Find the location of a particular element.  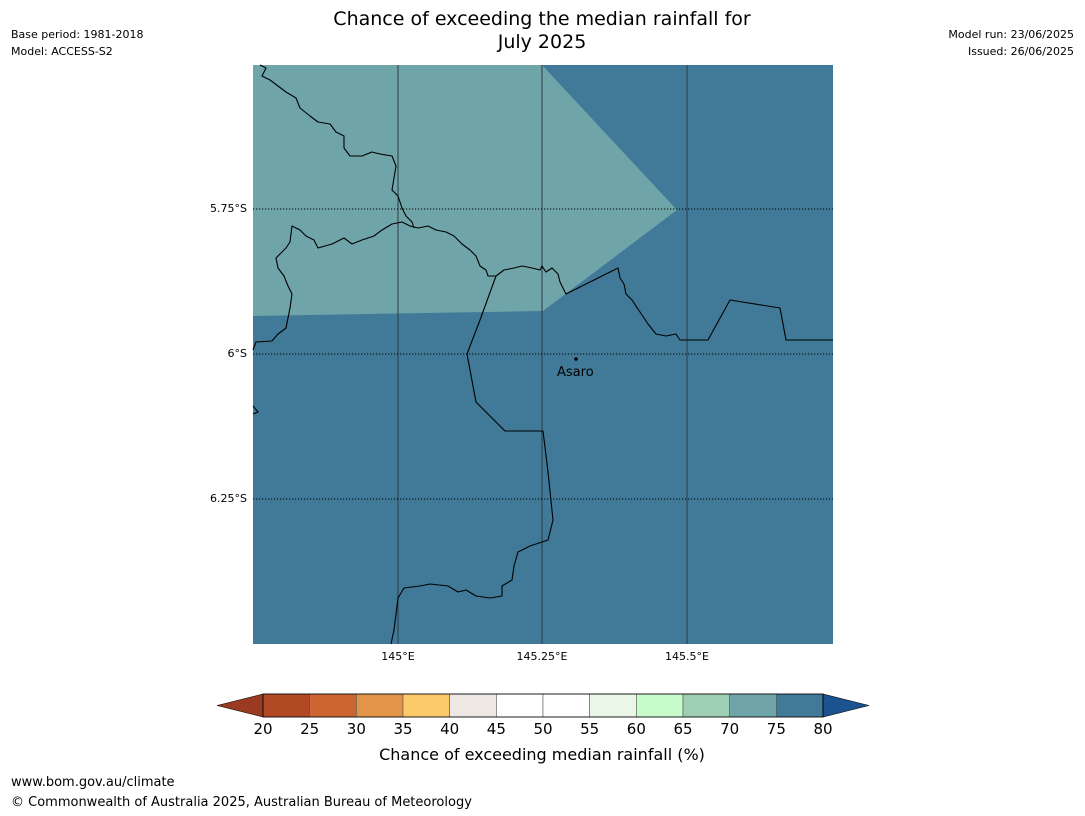

boundary-west-edge is located at coordinates (255, 410).